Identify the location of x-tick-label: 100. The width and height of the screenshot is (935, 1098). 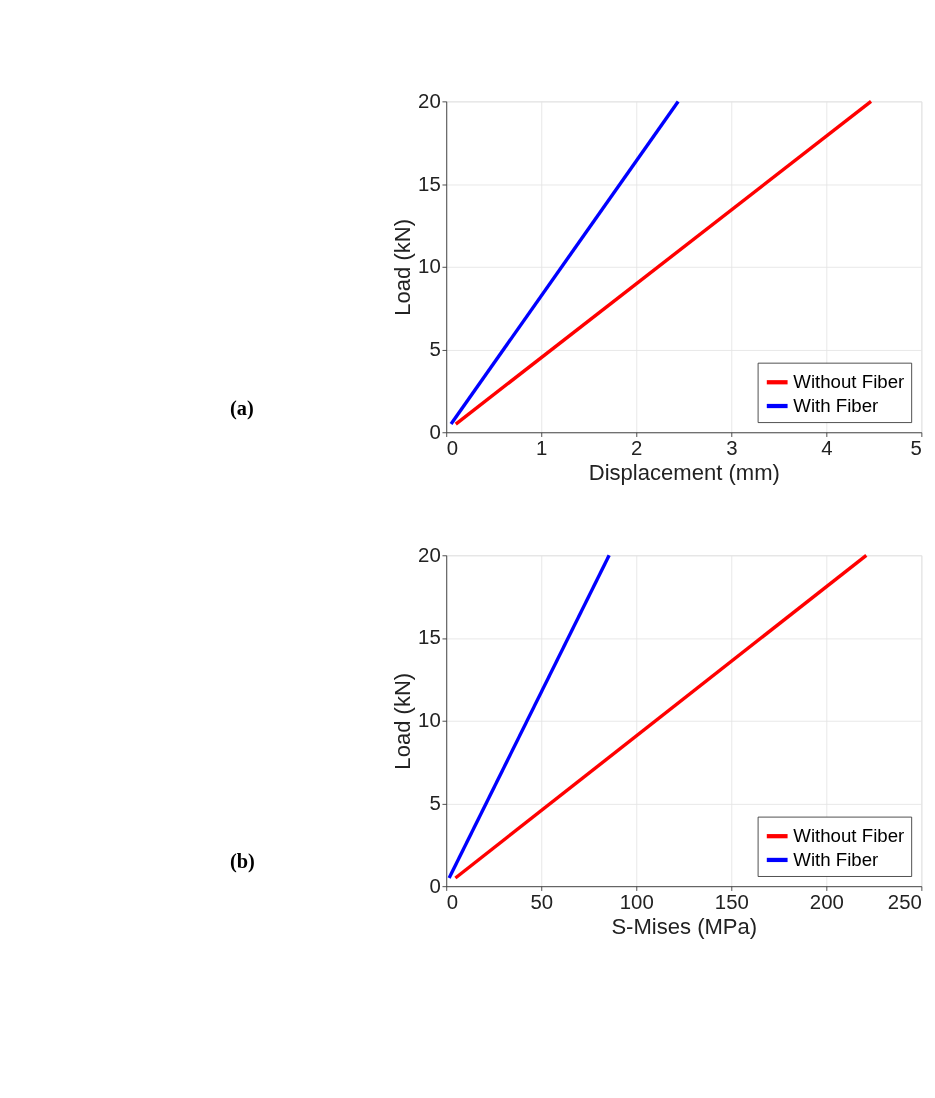
(636, 901).